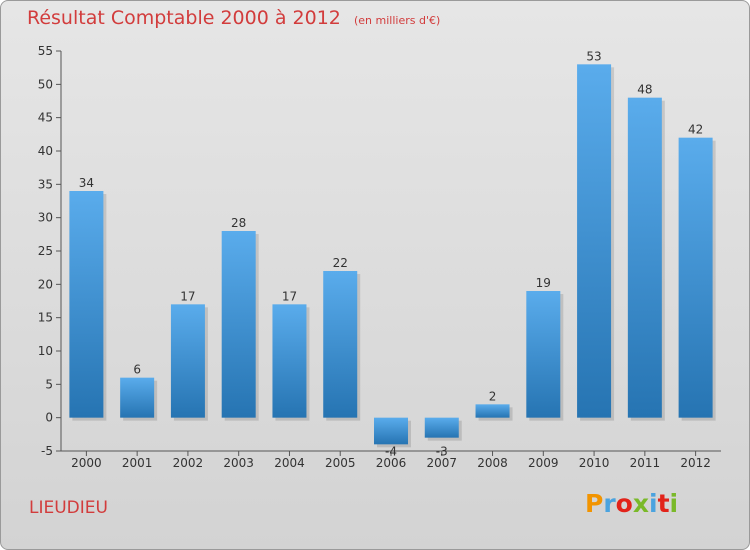 The image size is (750, 550). What do you see at coordinates (442, 452) in the screenshot?
I see `data-label: -3` at bounding box center [442, 452].